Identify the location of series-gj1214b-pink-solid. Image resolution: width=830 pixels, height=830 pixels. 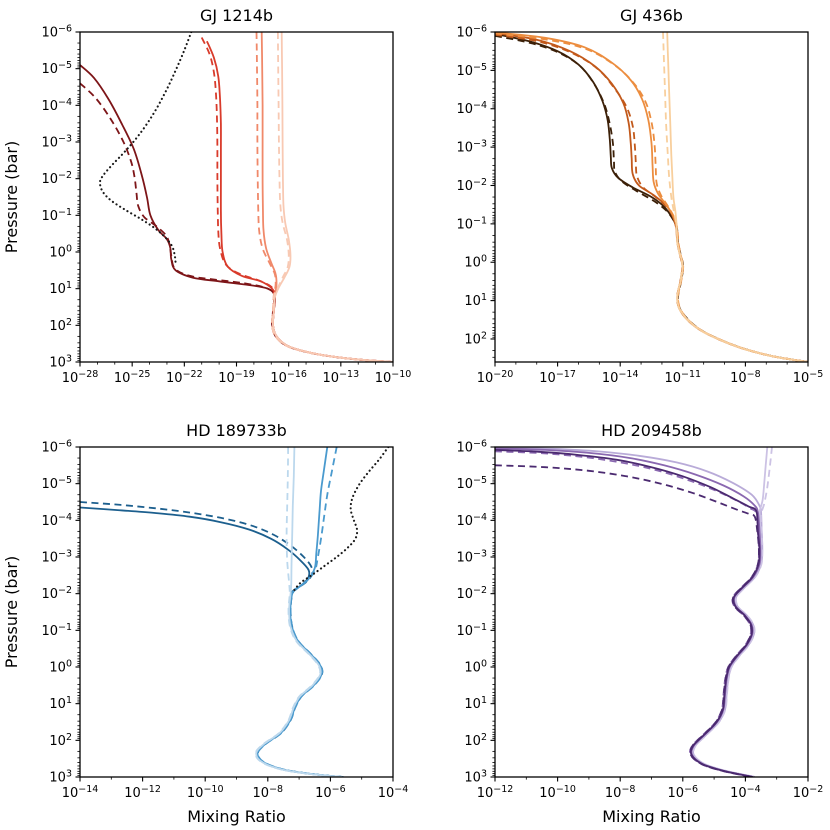
(332, 197).